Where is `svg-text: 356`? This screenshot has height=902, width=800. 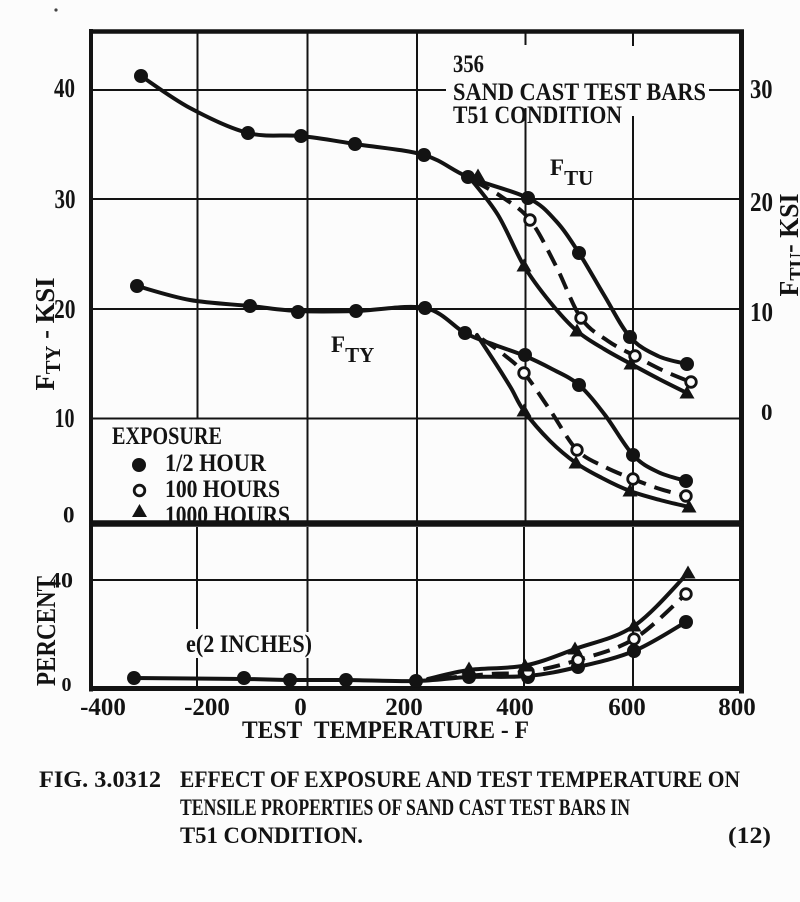
svg-text: 356 is located at coordinates (468, 64).